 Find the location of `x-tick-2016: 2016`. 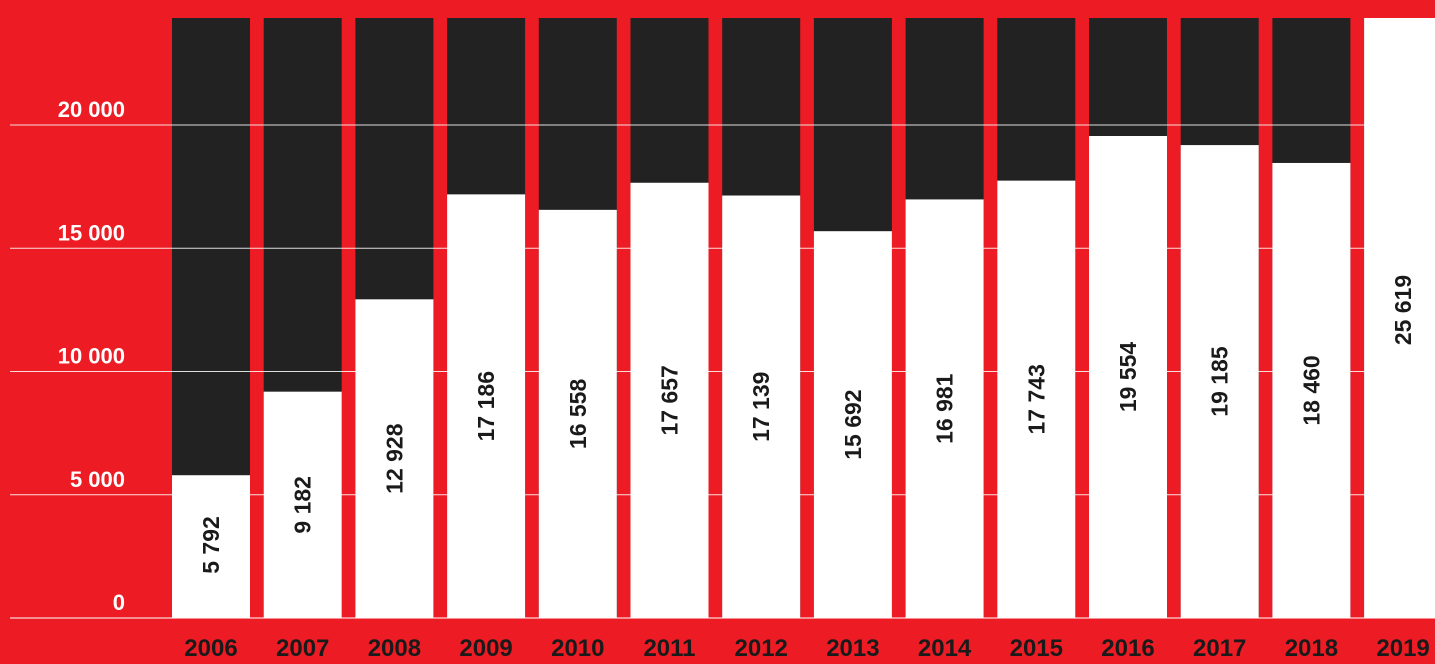

x-tick-2016: 2016 is located at coordinates (1127, 648).